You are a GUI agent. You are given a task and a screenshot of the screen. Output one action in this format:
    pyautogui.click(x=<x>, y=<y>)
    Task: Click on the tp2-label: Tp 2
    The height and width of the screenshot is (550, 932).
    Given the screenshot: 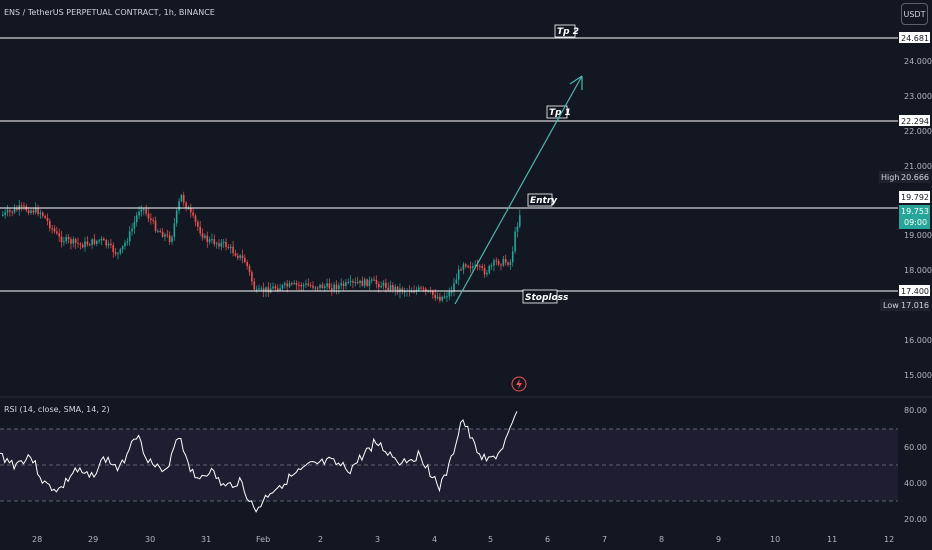 What is the action you would take?
    pyautogui.click(x=566, y=31)
    